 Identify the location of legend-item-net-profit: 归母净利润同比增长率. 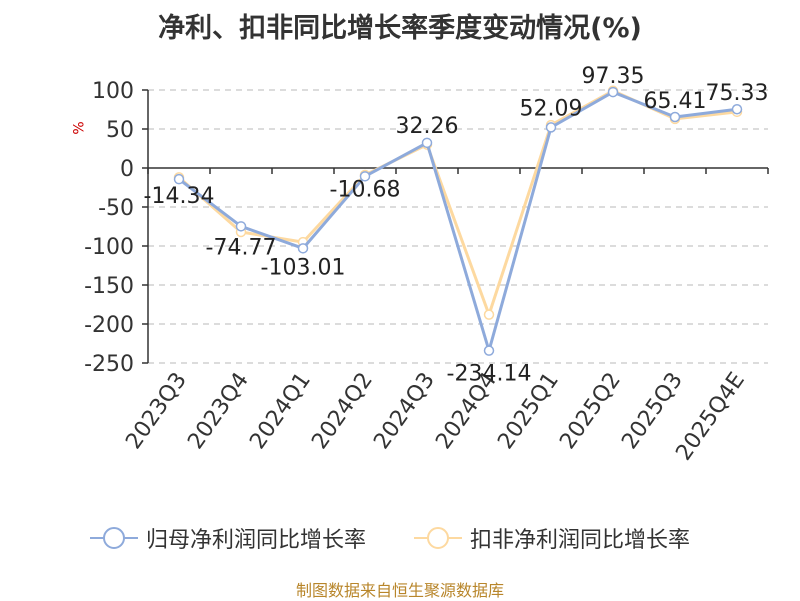
(228, 538).